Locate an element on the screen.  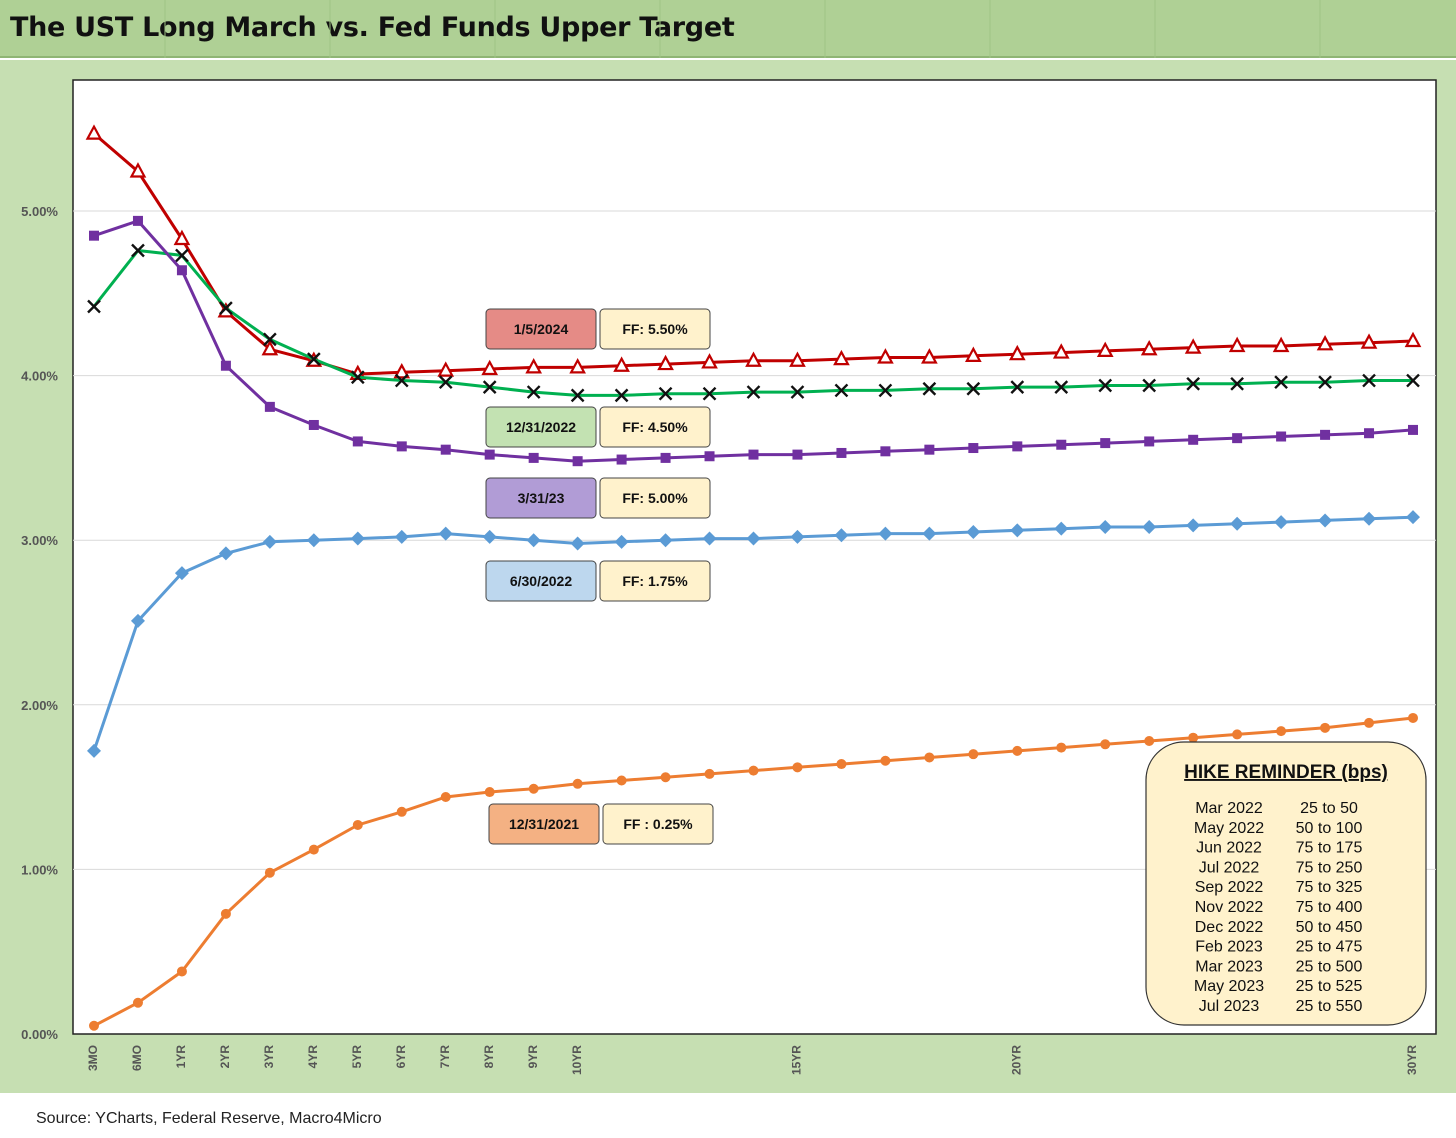
ff-box is located at coordinates (655, 427).